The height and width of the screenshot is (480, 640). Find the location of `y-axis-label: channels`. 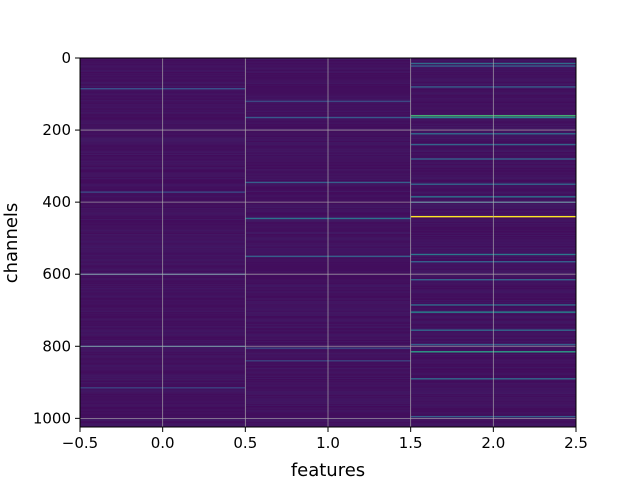

y-axis-label: channels is located at coordinates (11, 243).